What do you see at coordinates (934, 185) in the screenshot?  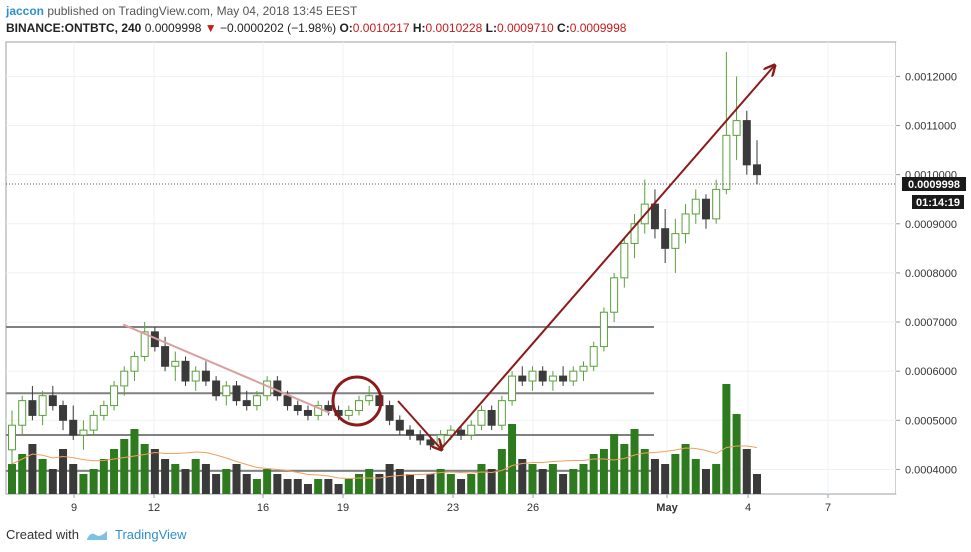 I see `price-tag: 0.0009998` at bounding box center [934, 185].